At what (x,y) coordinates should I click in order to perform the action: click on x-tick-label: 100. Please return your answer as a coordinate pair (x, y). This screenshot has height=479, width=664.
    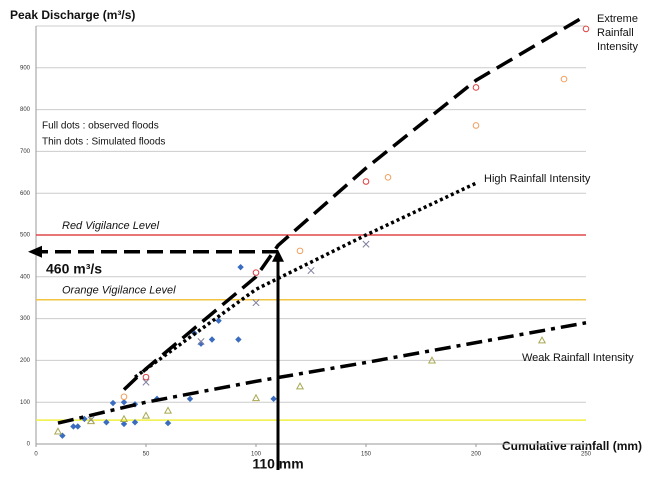
    Looking at the image, I should click on (256, 455).